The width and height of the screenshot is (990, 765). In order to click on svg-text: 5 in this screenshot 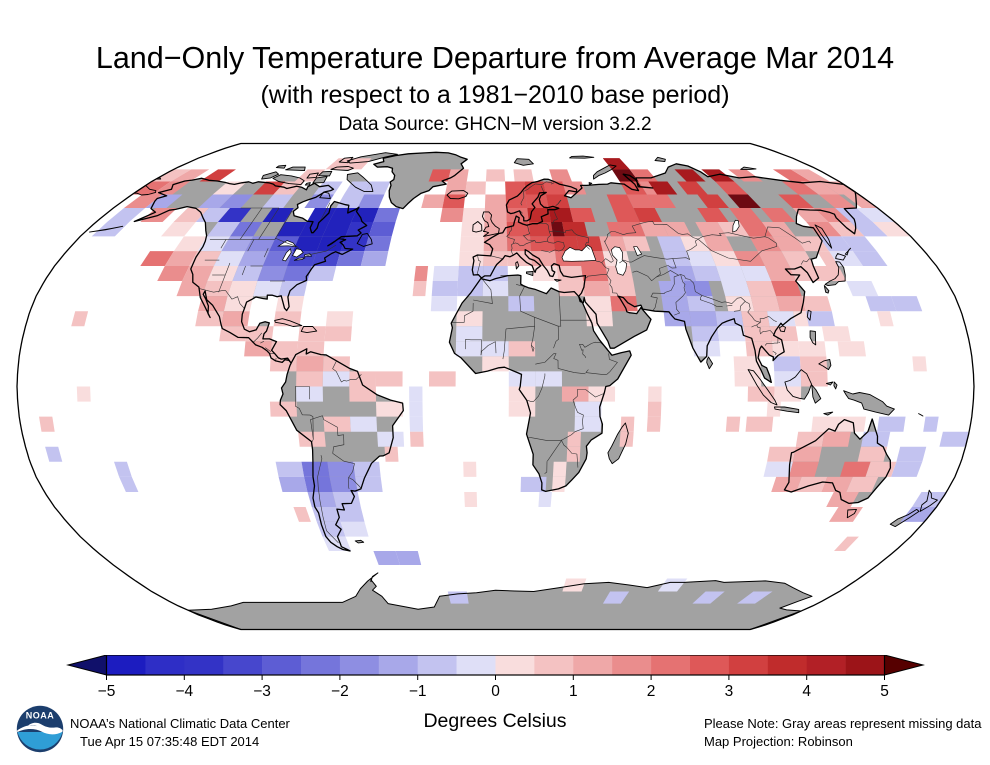, I will do `click(884, 691)`.